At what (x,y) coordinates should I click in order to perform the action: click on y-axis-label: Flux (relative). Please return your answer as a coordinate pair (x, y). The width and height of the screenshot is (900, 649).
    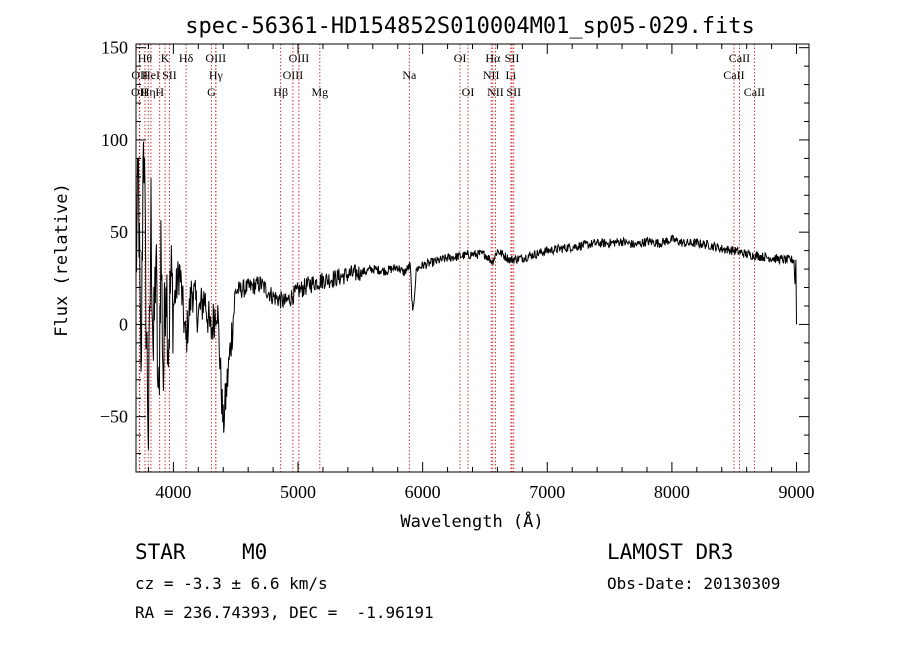
    Looking at the image, I should click on (62, 260).